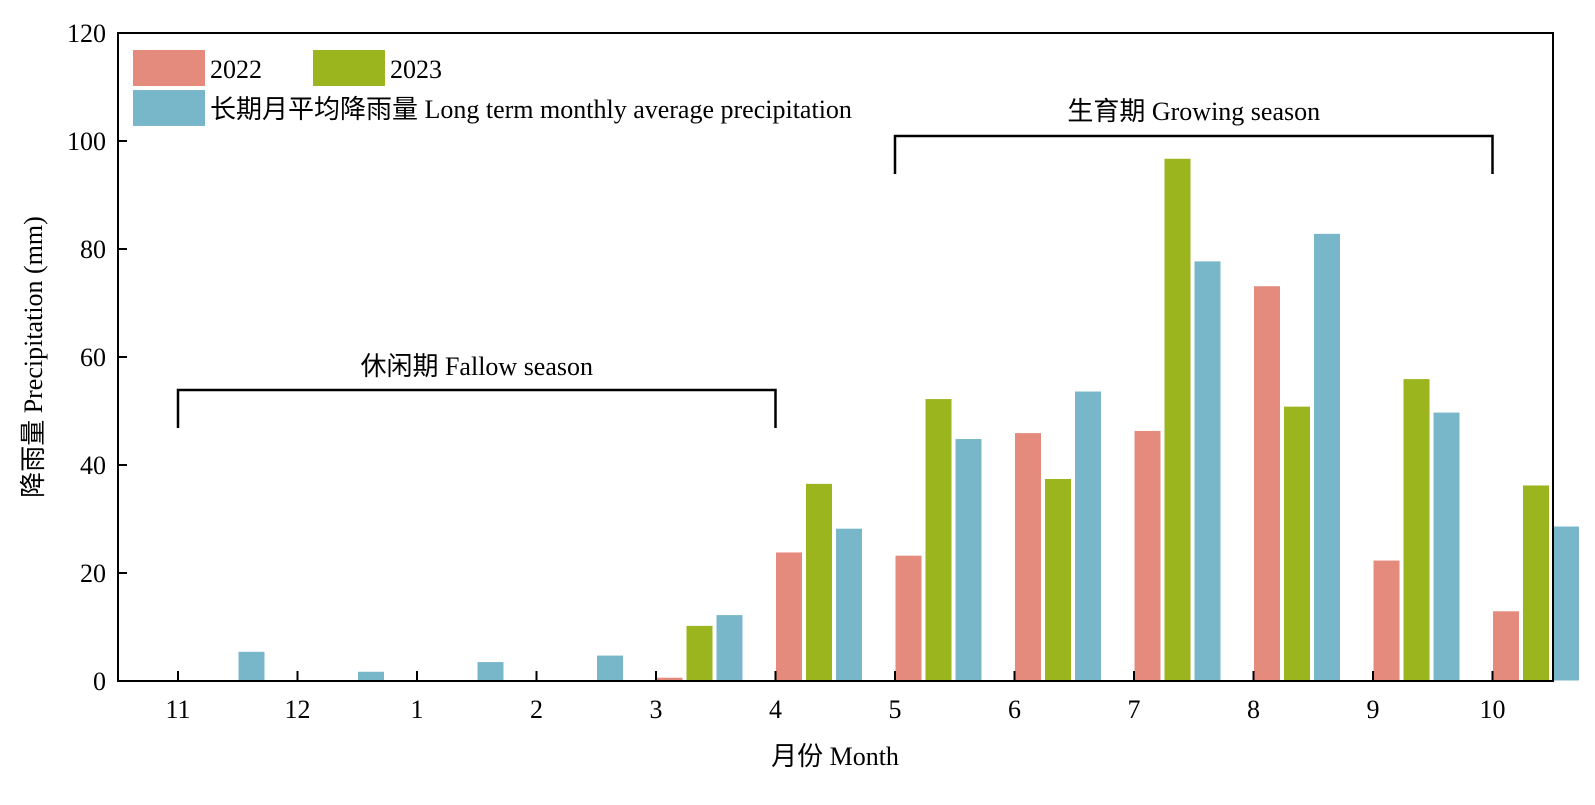 The height and width of the screenshot is (805, 1595). What do you see at coordinates (99, 681) in the screenshot?
I see `y-tick-label: 0` at bounding box center [99, 681].